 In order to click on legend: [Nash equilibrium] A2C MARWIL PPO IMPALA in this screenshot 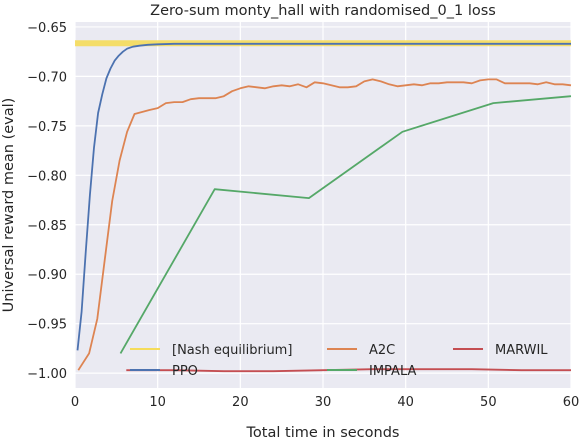, I will do `click(339, 361)`.